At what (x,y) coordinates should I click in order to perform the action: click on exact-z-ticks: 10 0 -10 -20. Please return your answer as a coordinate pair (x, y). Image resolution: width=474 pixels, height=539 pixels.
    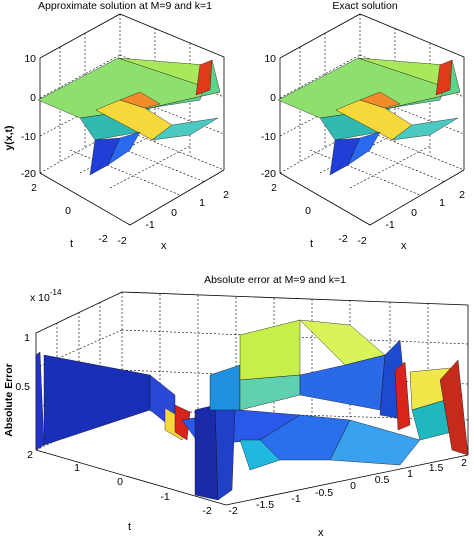
    Looking at the image, I should click on (268, 116).